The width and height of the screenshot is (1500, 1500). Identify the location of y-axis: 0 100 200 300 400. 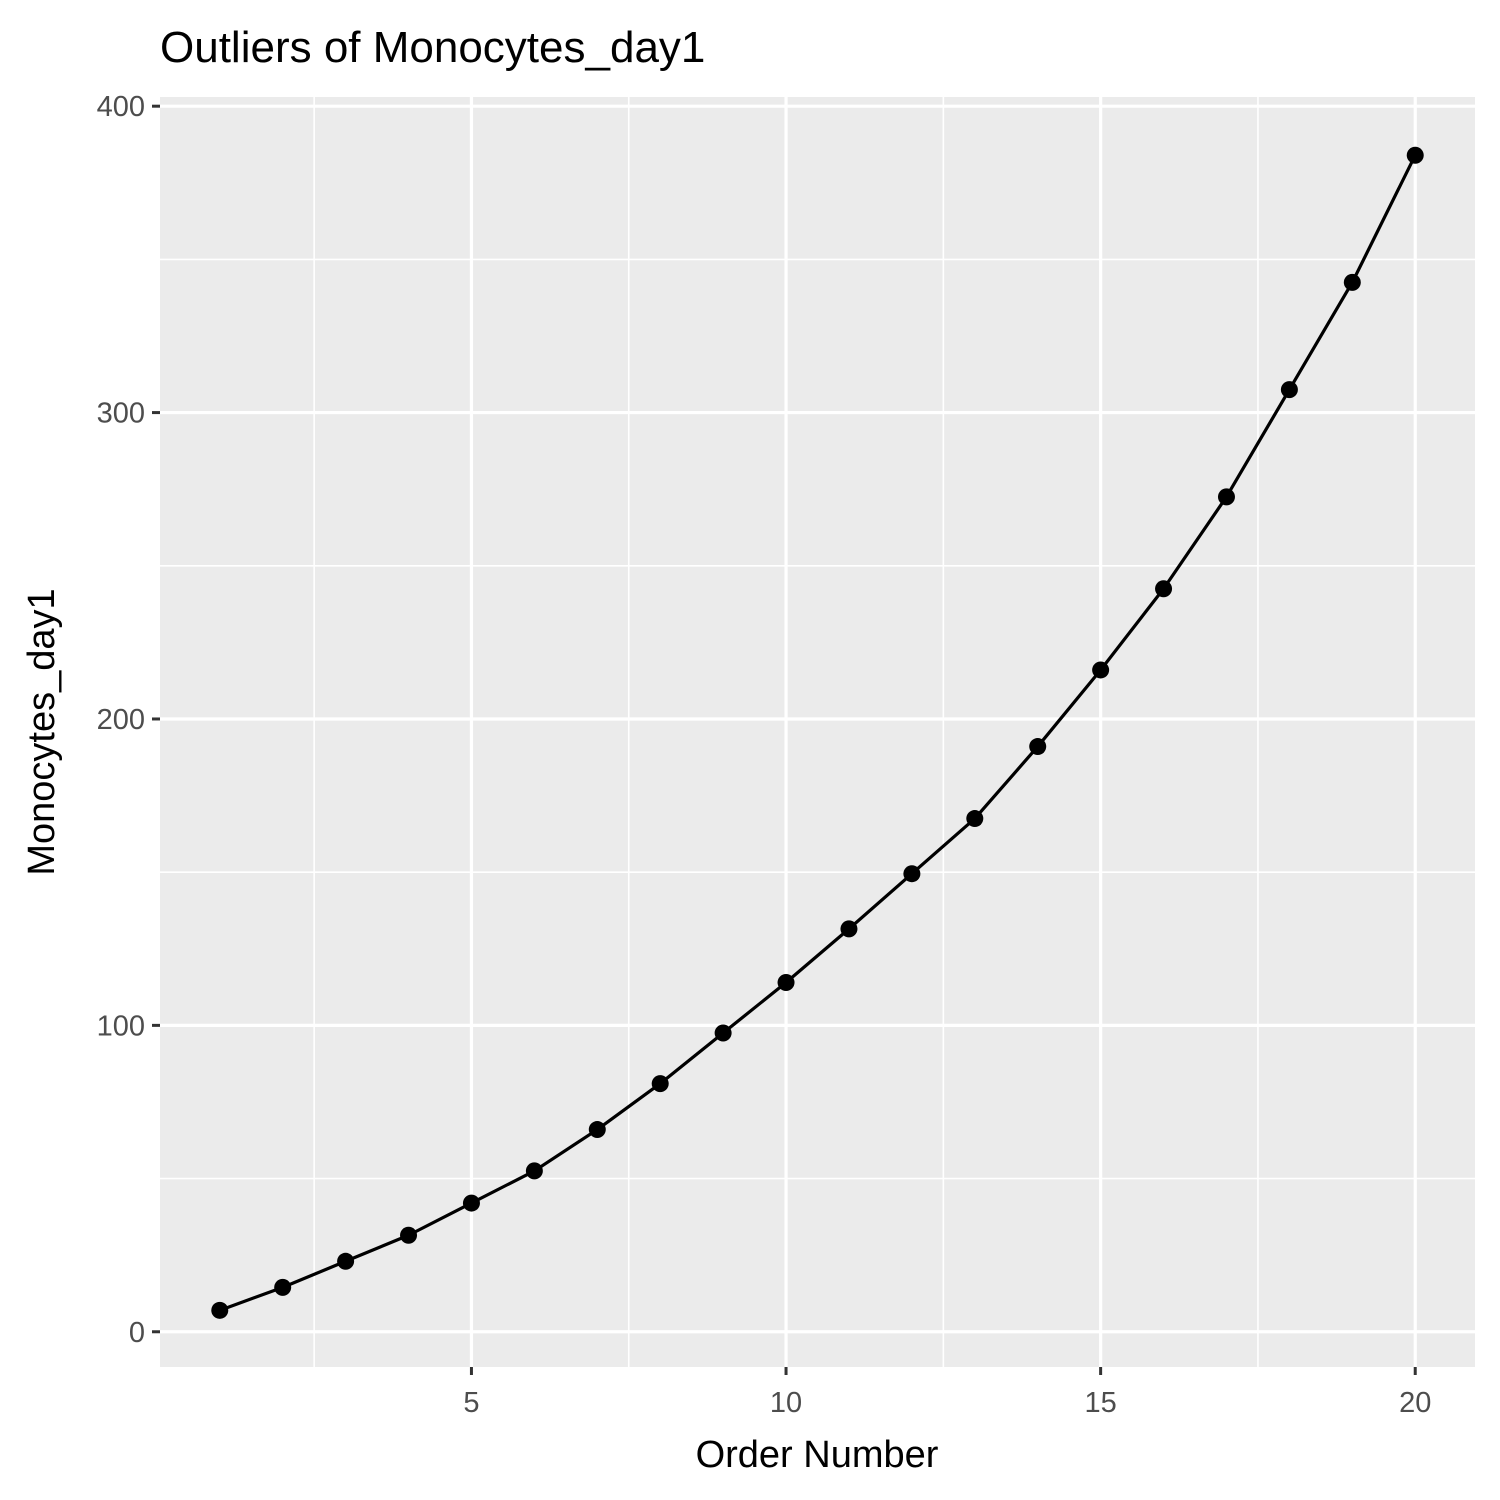
(128, 720).